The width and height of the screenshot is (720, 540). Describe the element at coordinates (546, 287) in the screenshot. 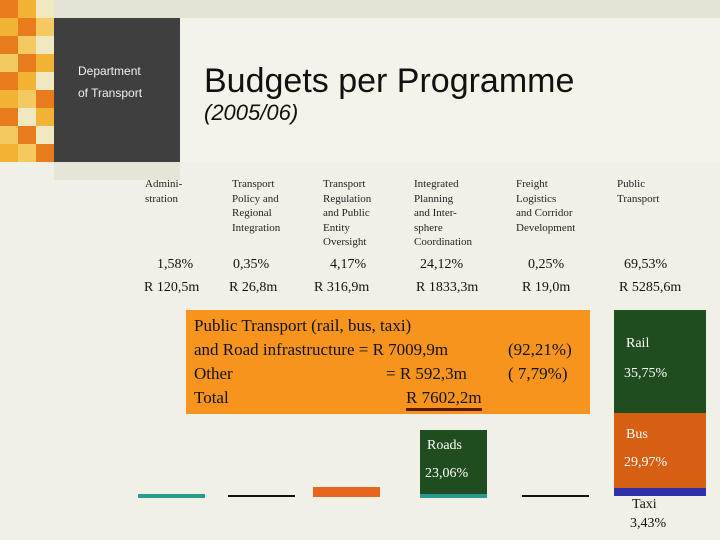

I see `programme-amount: R 19,0m` at that location.